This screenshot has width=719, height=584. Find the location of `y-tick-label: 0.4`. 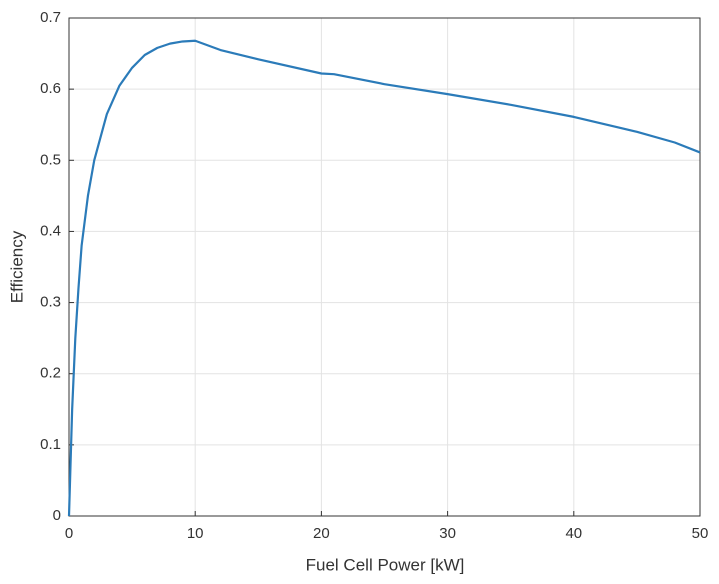

y-tick-label: 0.4 is located at coordinates (50, 230).